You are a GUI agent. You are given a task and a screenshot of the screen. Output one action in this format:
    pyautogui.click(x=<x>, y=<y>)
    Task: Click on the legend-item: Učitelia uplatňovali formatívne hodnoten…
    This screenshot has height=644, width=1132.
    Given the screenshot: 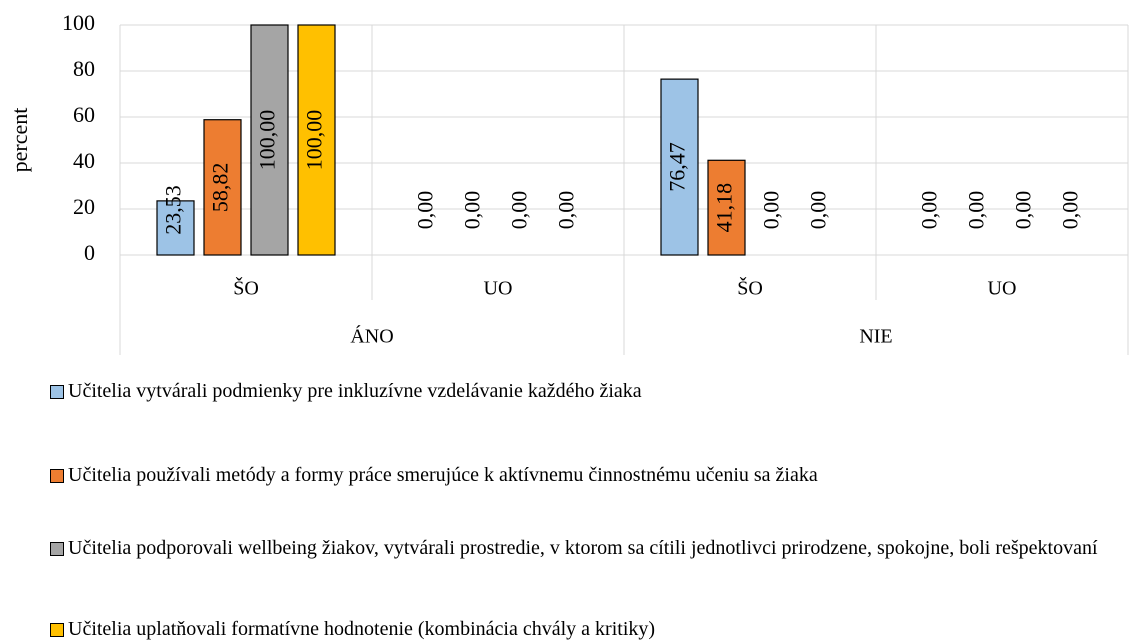 What is the action you would take?
    pyautogui.click(x=587, y=629)
    